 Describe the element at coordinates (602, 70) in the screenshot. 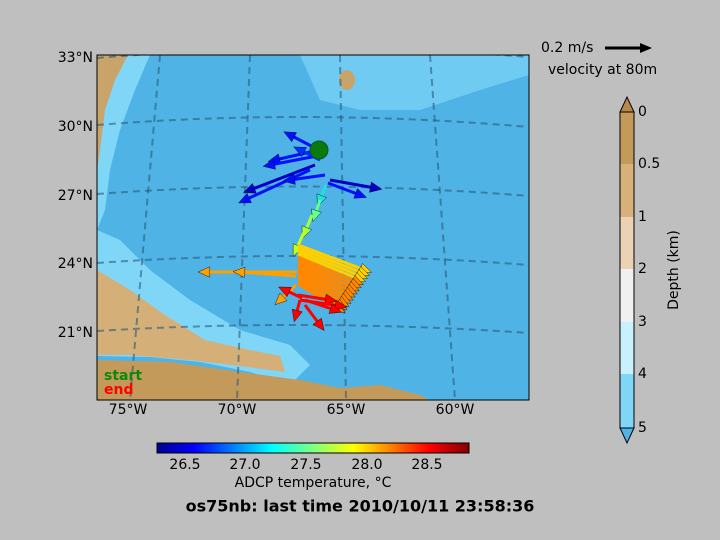

I see `scale-caption: velocity at 80m` at that location.